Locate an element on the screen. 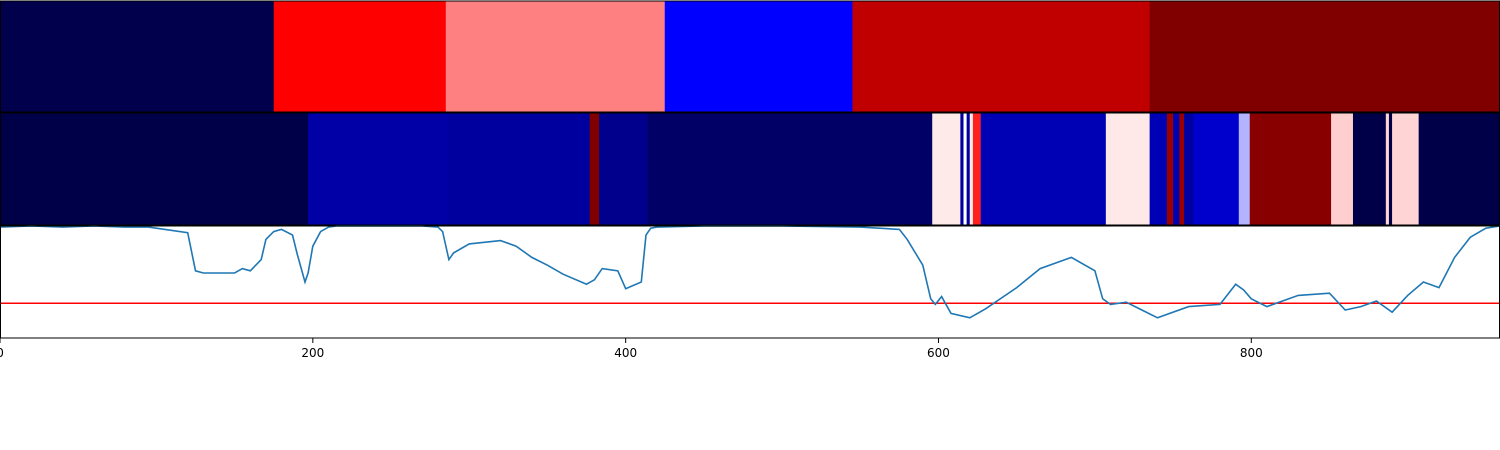 This screenshot has height=450, width=1500. x-axis: 0 200 400 600 800 is located at coordinates (631, 349).